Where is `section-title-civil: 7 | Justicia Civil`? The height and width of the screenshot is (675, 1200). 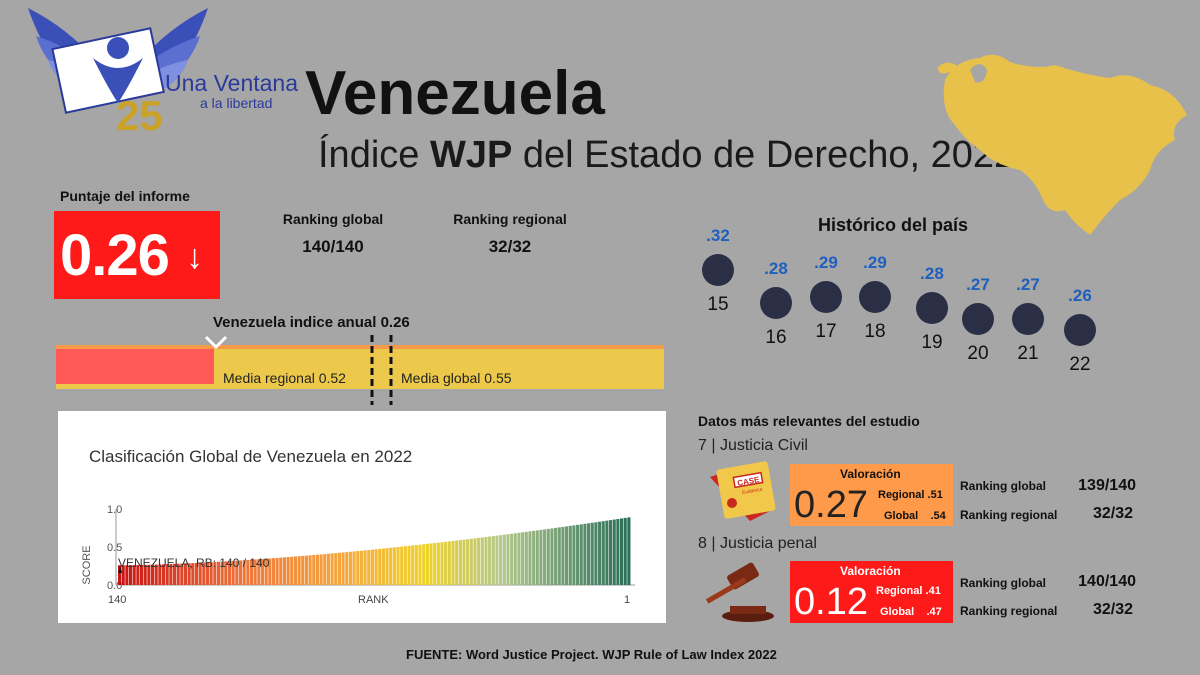
section-title-civil: 7 | Justicia Civil is located at coordinates (753, 445).